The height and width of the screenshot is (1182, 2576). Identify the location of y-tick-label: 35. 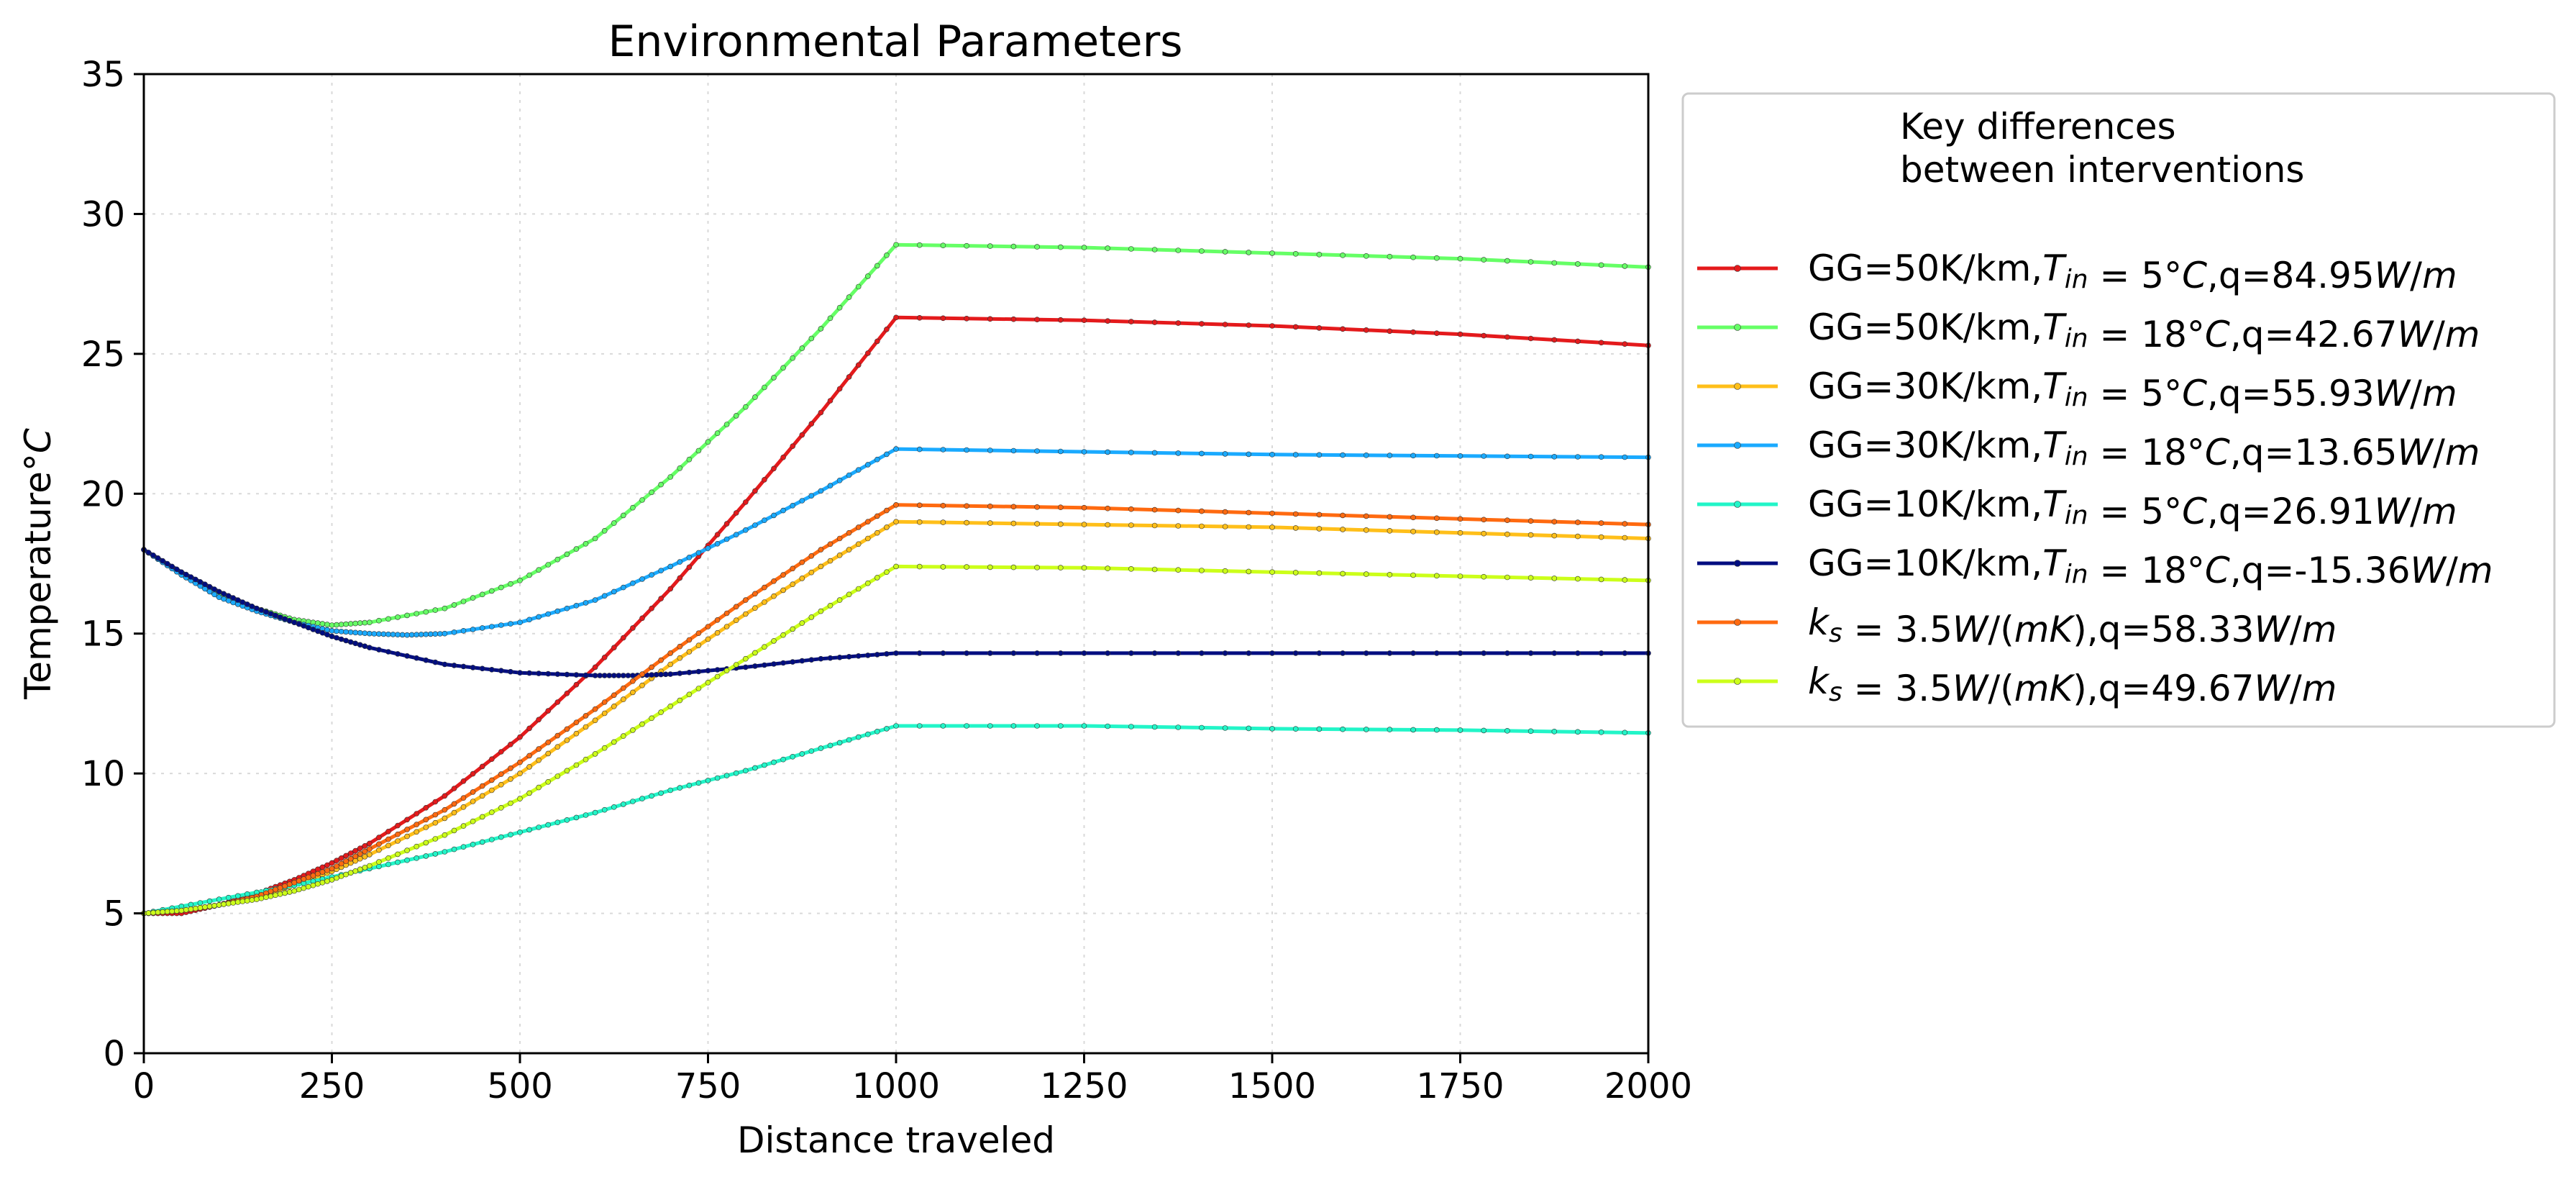
(103, 75).